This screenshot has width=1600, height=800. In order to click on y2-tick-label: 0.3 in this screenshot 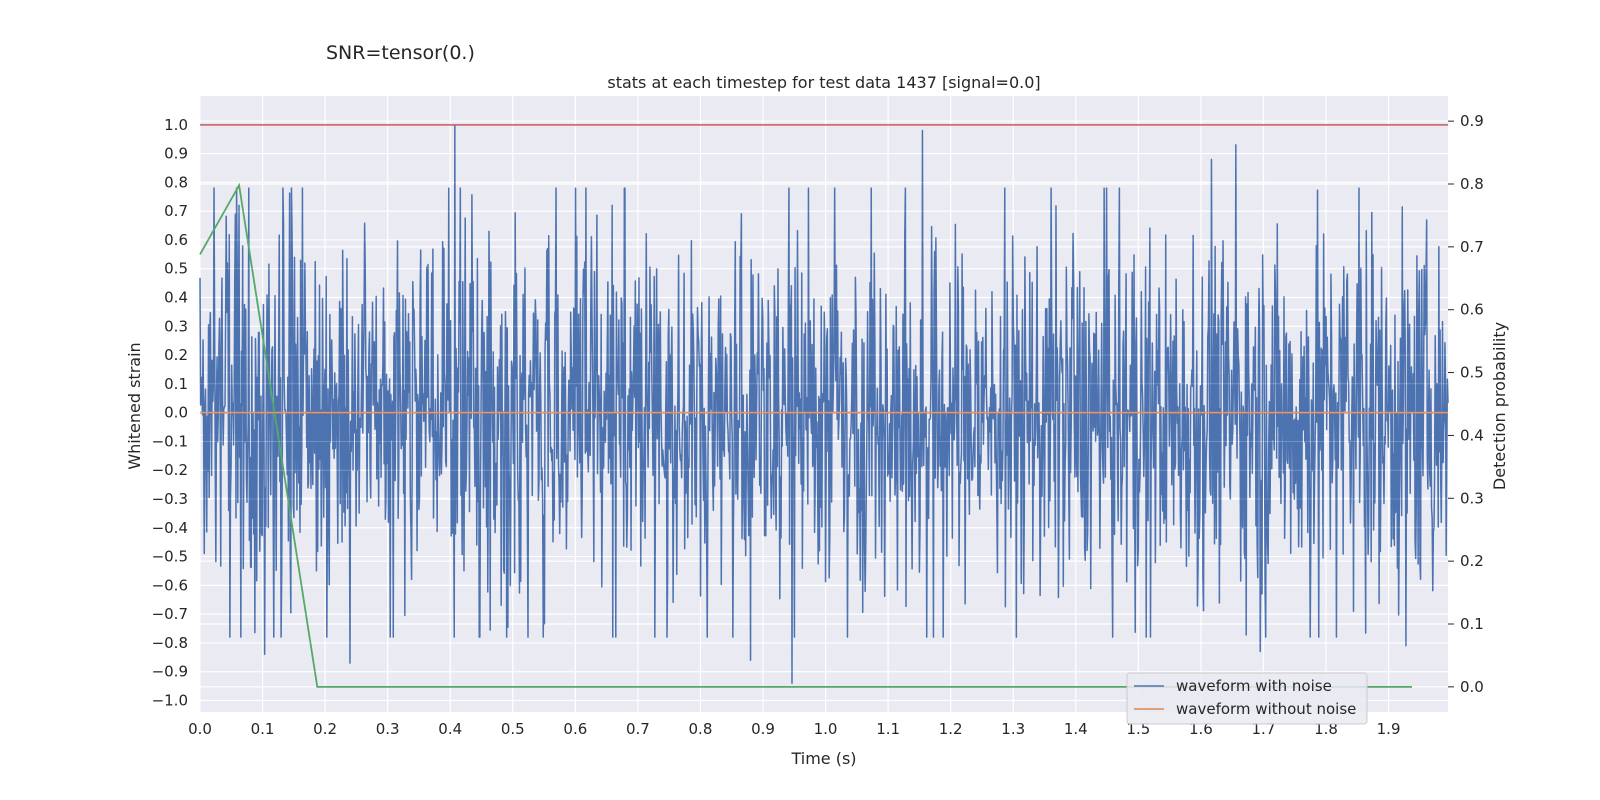, I will do `click(1472, 498)`.